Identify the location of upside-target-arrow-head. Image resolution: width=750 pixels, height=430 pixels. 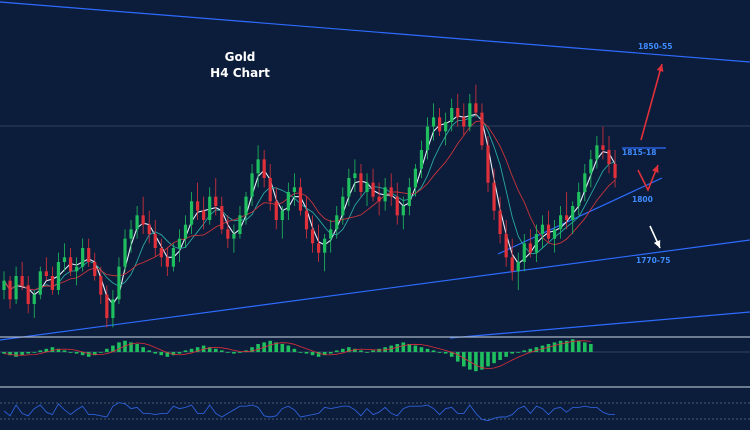
(660, 68).